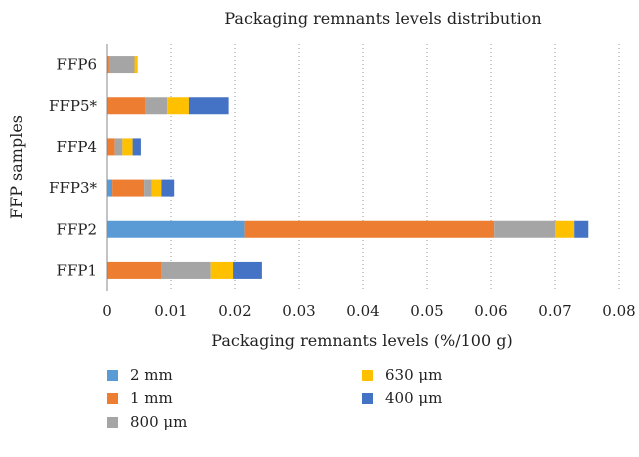  Describe the element at coordinates (382, 18) in the screenshot. I see `chart-title: Packaging remnants levels distribution` at that location.